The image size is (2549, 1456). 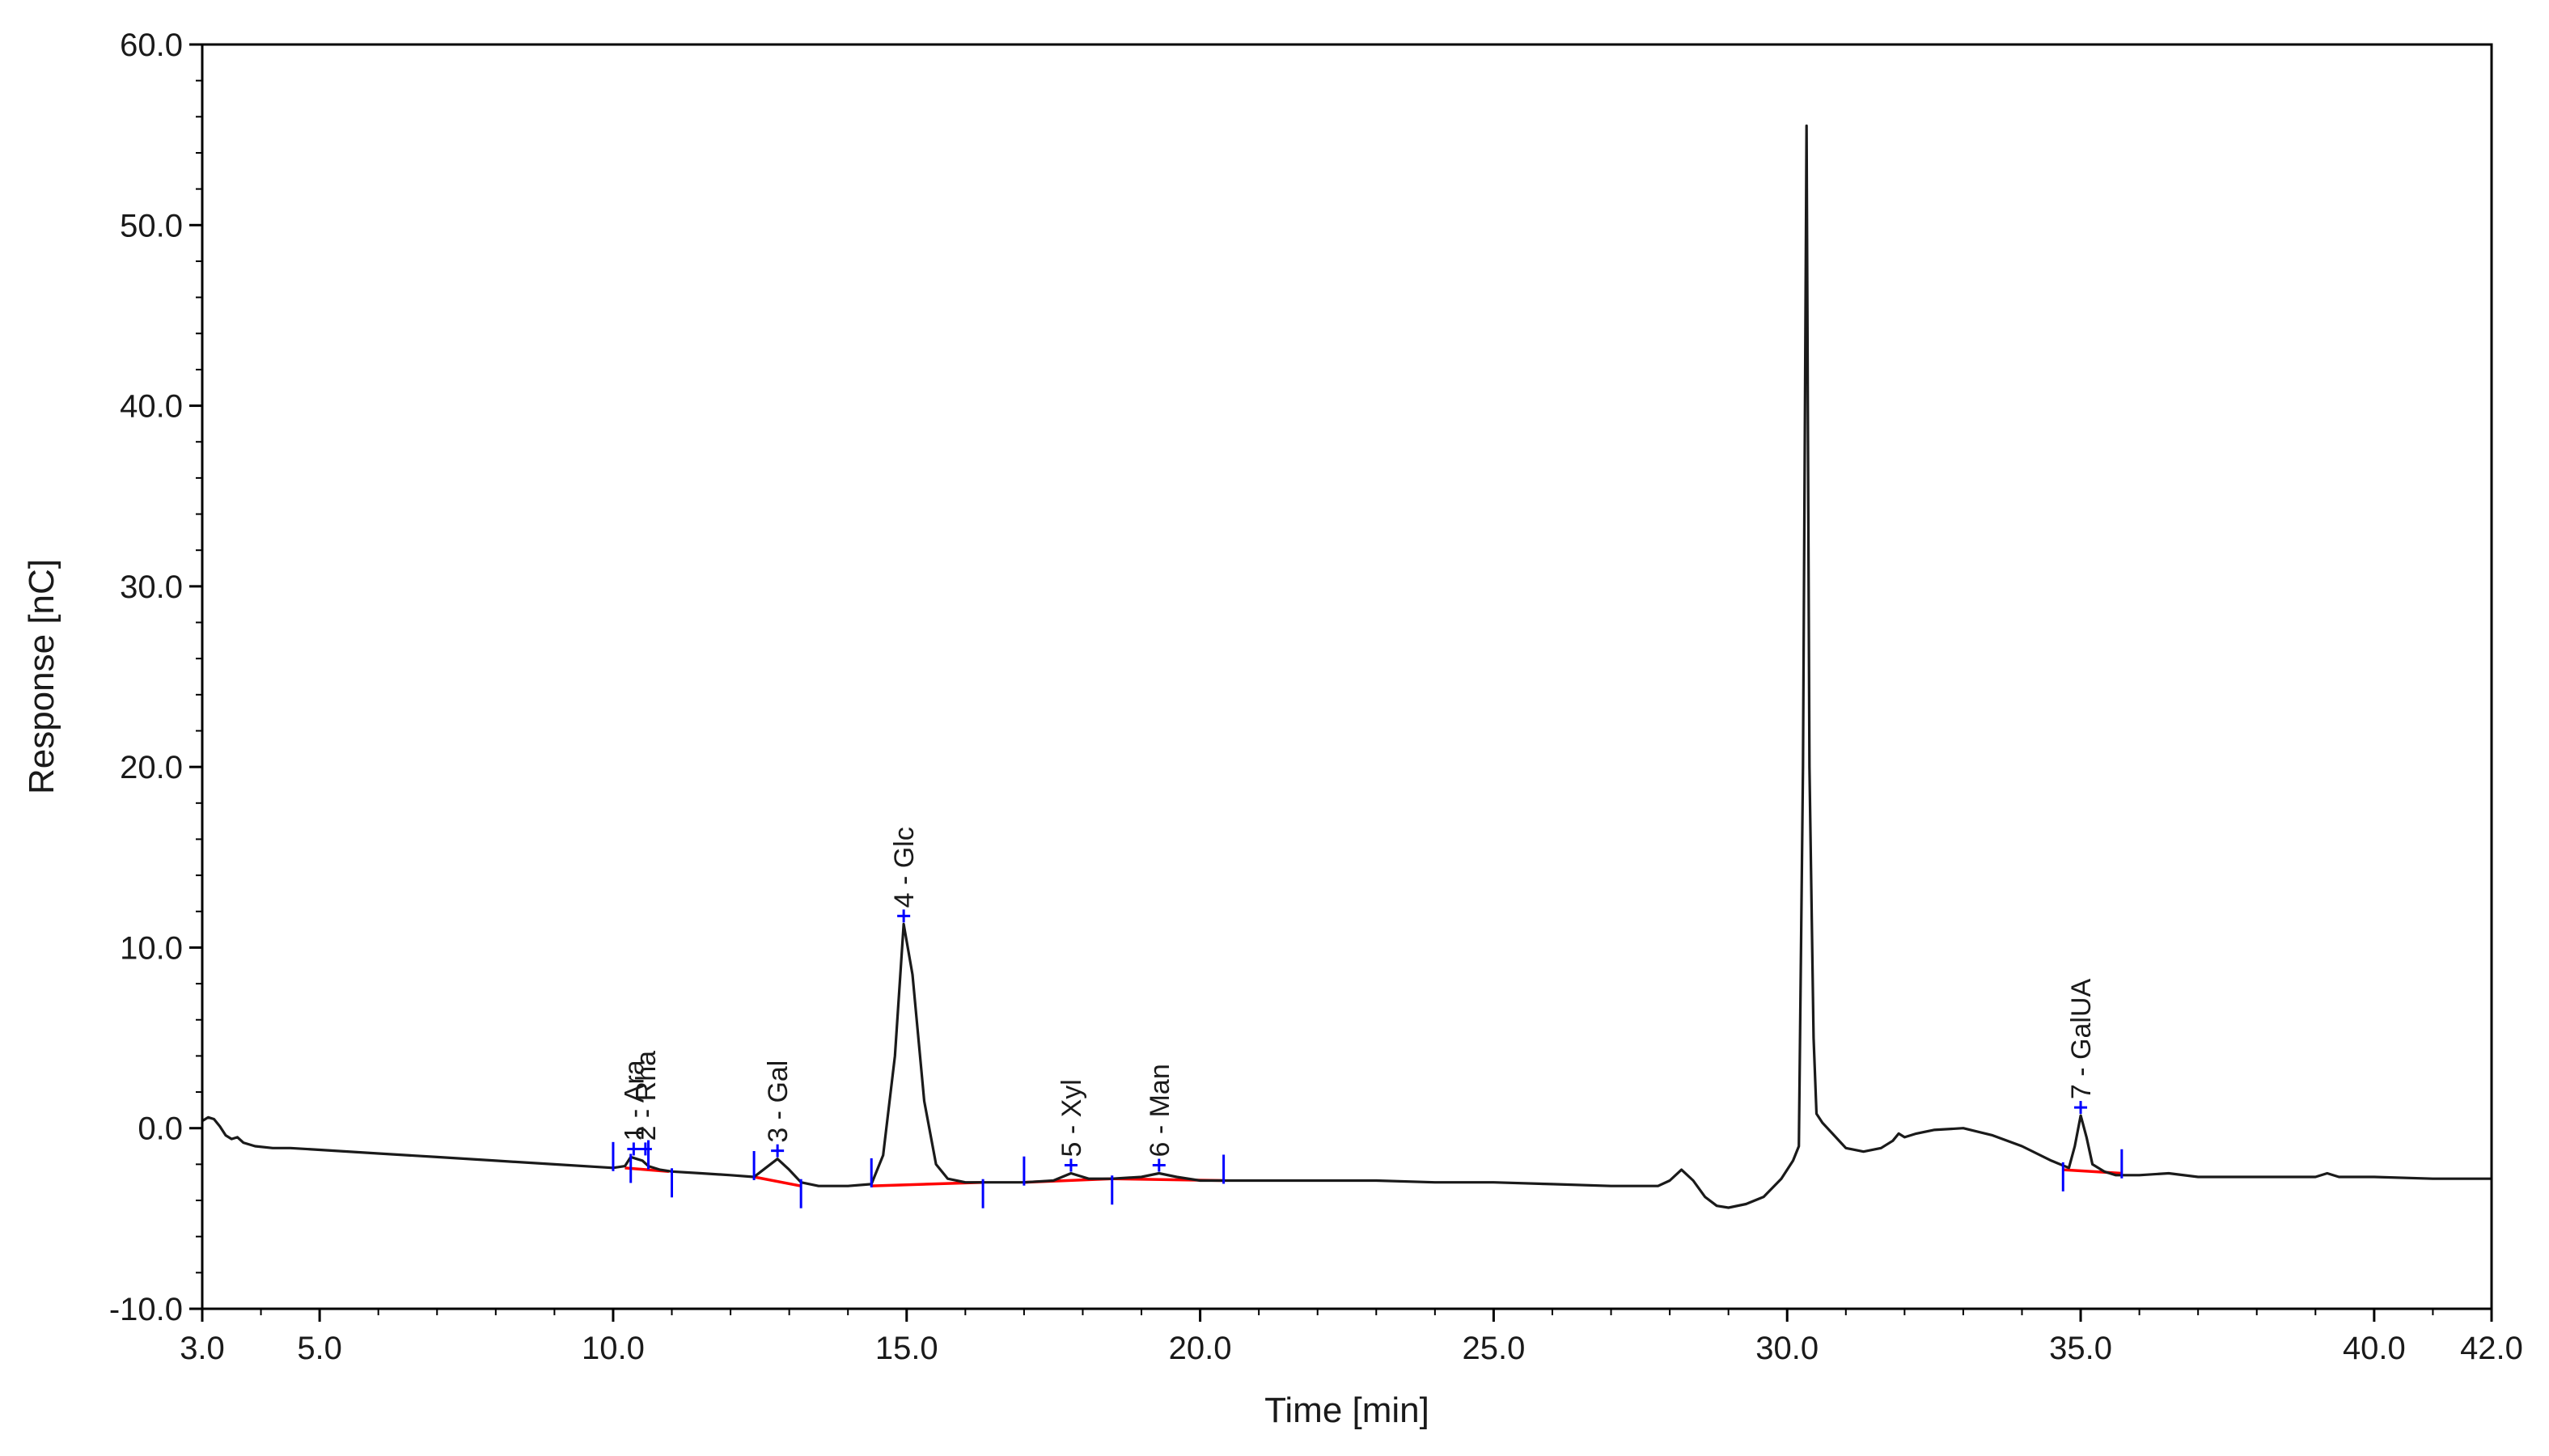 I want to click on x-tick-label: 3.0, so click(x=202, y=1348).